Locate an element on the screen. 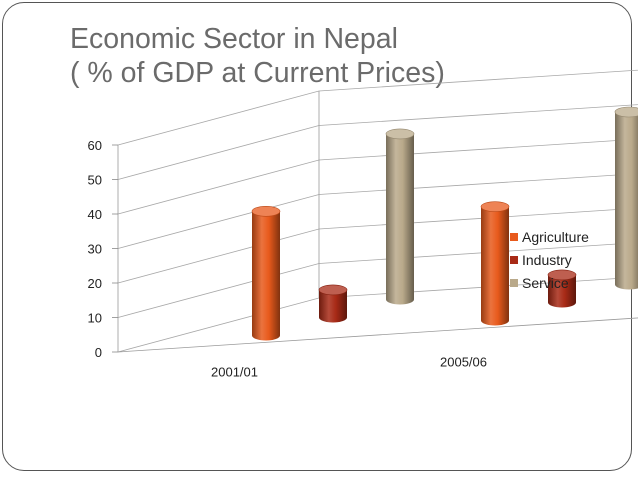  y-tick-label: 30 is located at coordinates (95, 249).